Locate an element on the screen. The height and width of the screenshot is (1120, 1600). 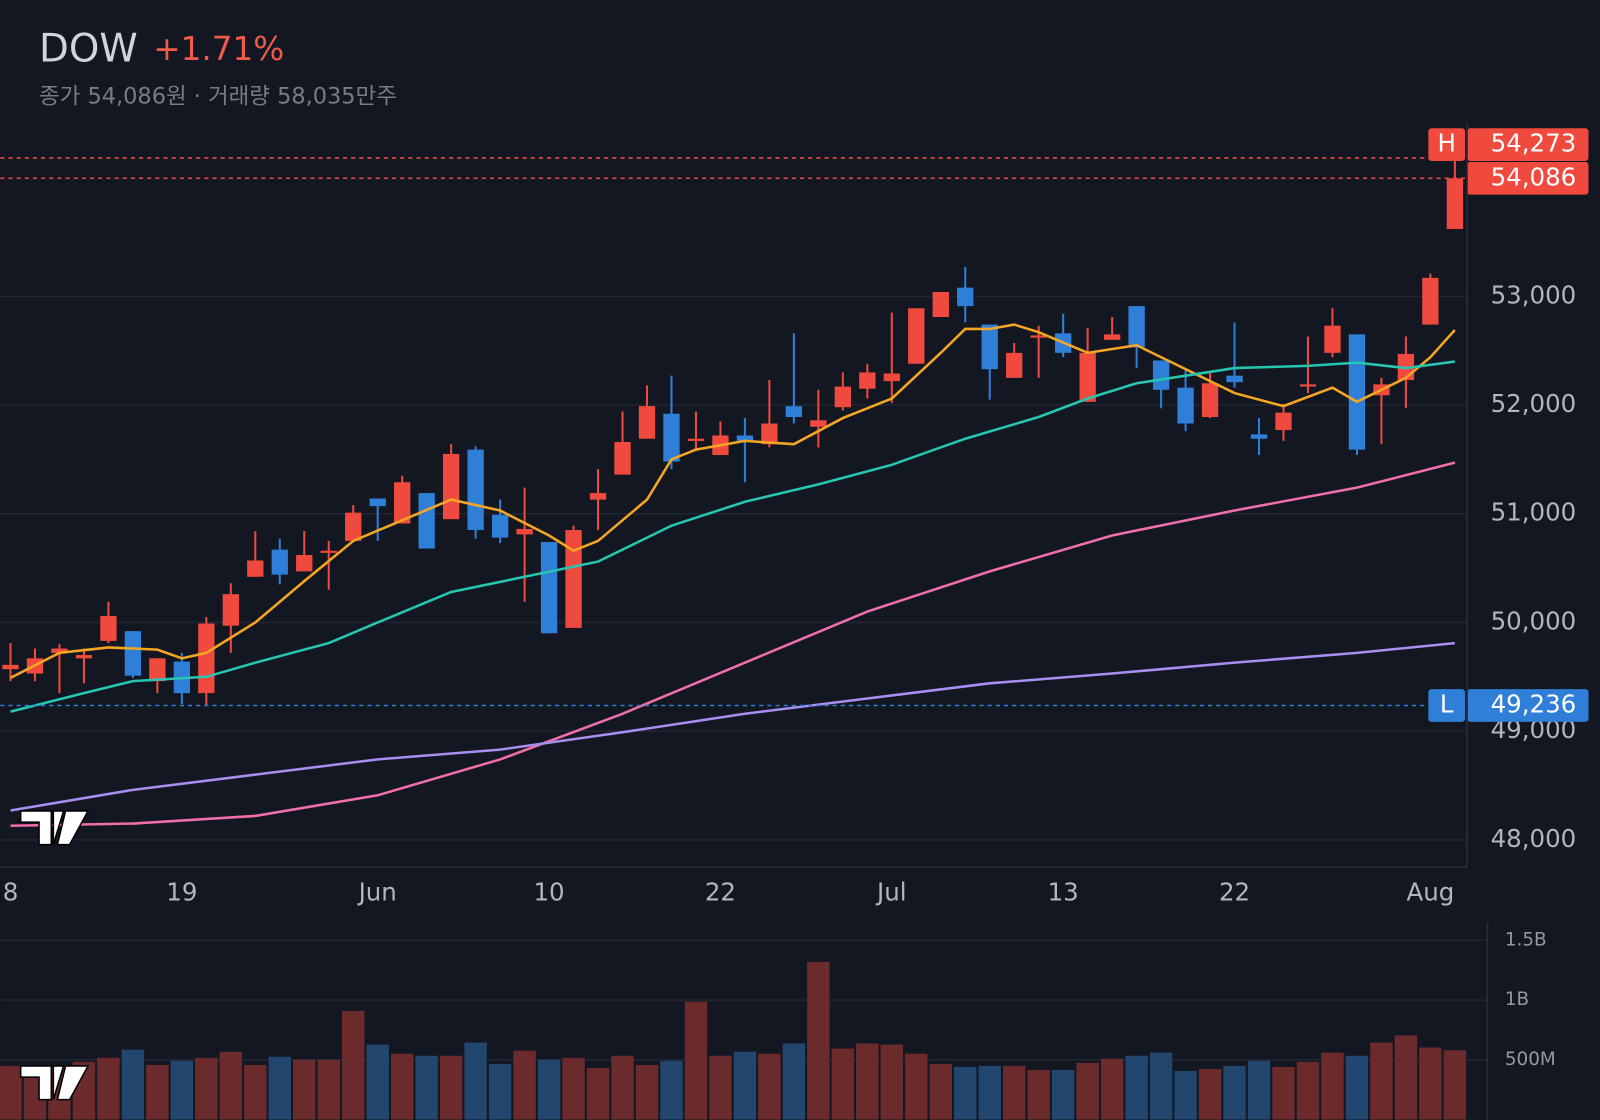
volume-tick-label: 1B is located at coordinates (1517, 999).